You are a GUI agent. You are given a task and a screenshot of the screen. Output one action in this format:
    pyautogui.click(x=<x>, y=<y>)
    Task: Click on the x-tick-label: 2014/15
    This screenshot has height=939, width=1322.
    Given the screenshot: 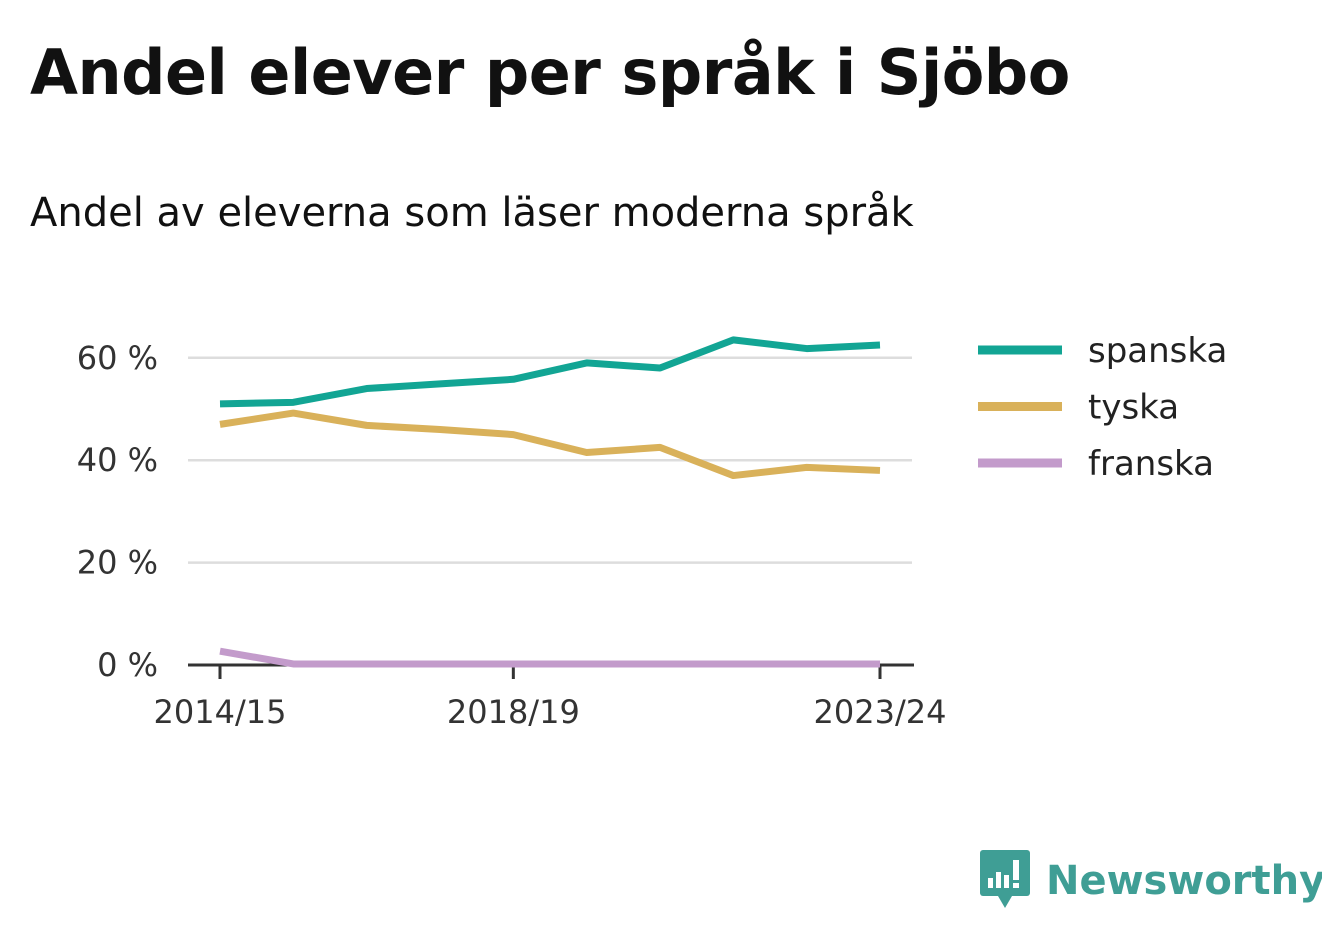 What is the action you would take?
    pyautogui.click(x=220, y=712)
    